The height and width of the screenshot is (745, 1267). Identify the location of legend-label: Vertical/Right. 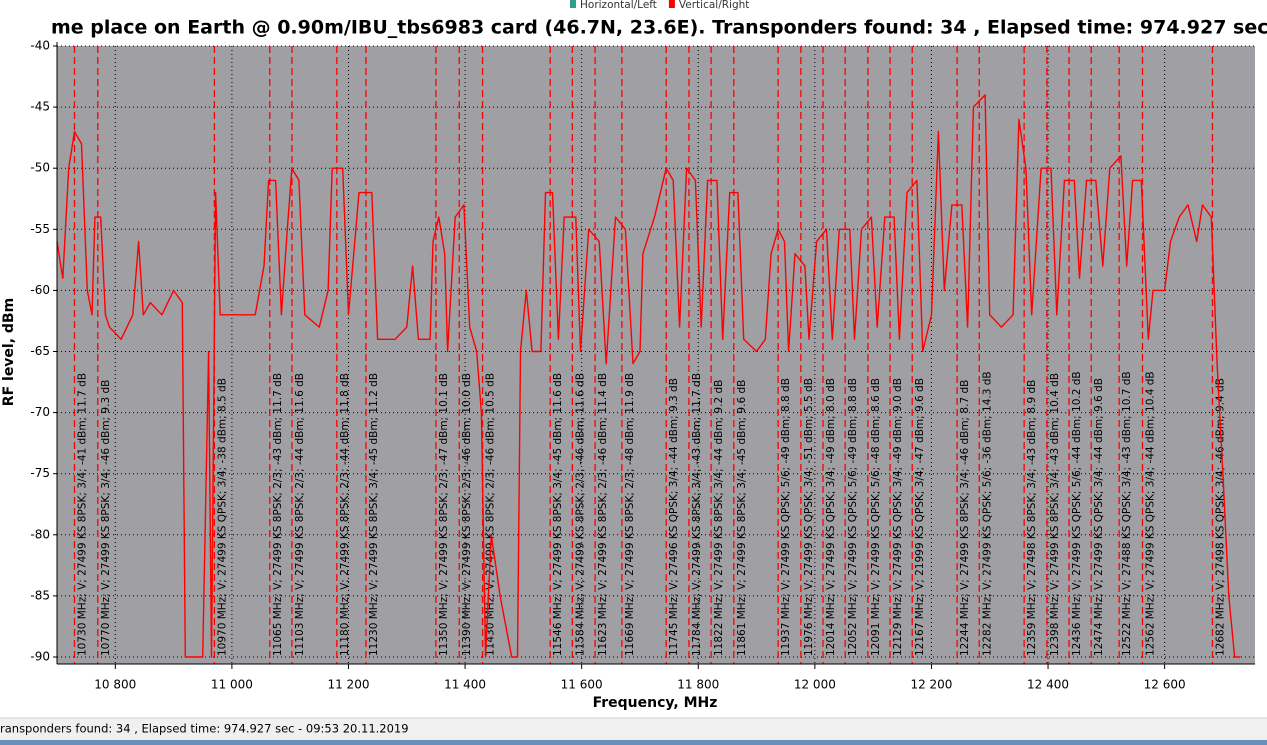
(714, 5).